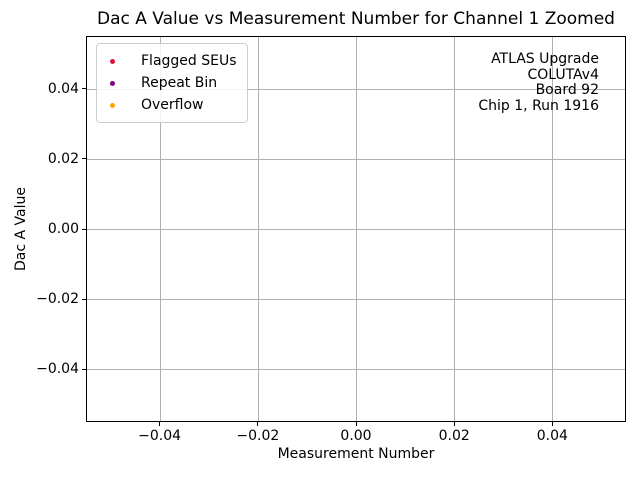 The image size is (640, 480). What do you see at coordinates (172, 105) in the screenshot?
I see `legend-entry-label: Overflow` at bounding box center [172, 105].